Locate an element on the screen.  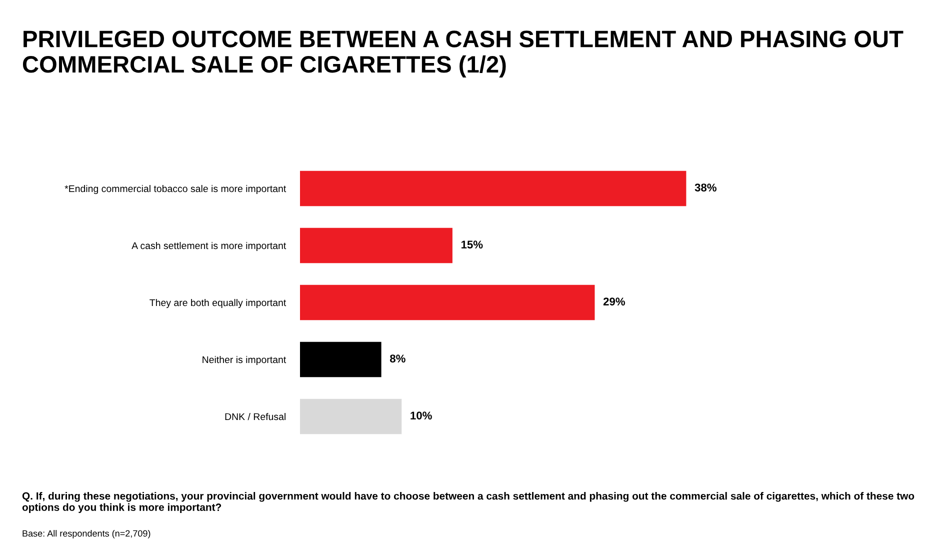
data-label: 10% is located at coordinates (421, 416).